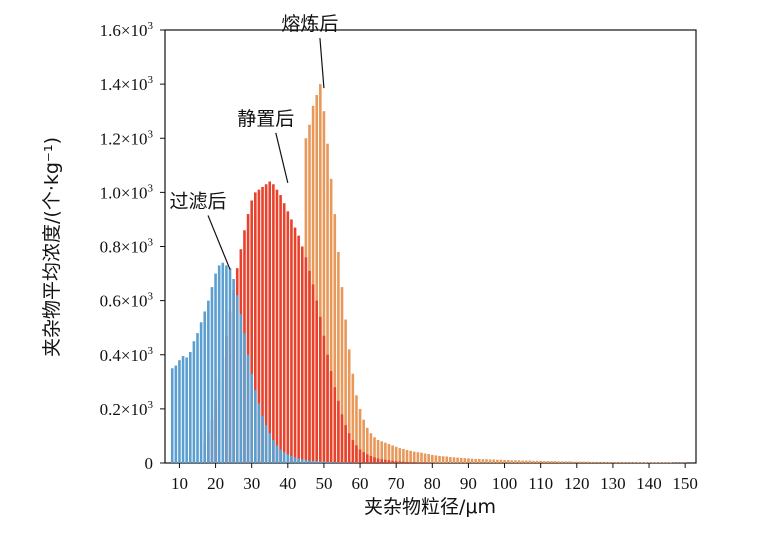 The image size is (760, 533). Describe the element at coordinates (198, 201) in the screenshot. I see `annotation-label-2: 过滤后` at that location.